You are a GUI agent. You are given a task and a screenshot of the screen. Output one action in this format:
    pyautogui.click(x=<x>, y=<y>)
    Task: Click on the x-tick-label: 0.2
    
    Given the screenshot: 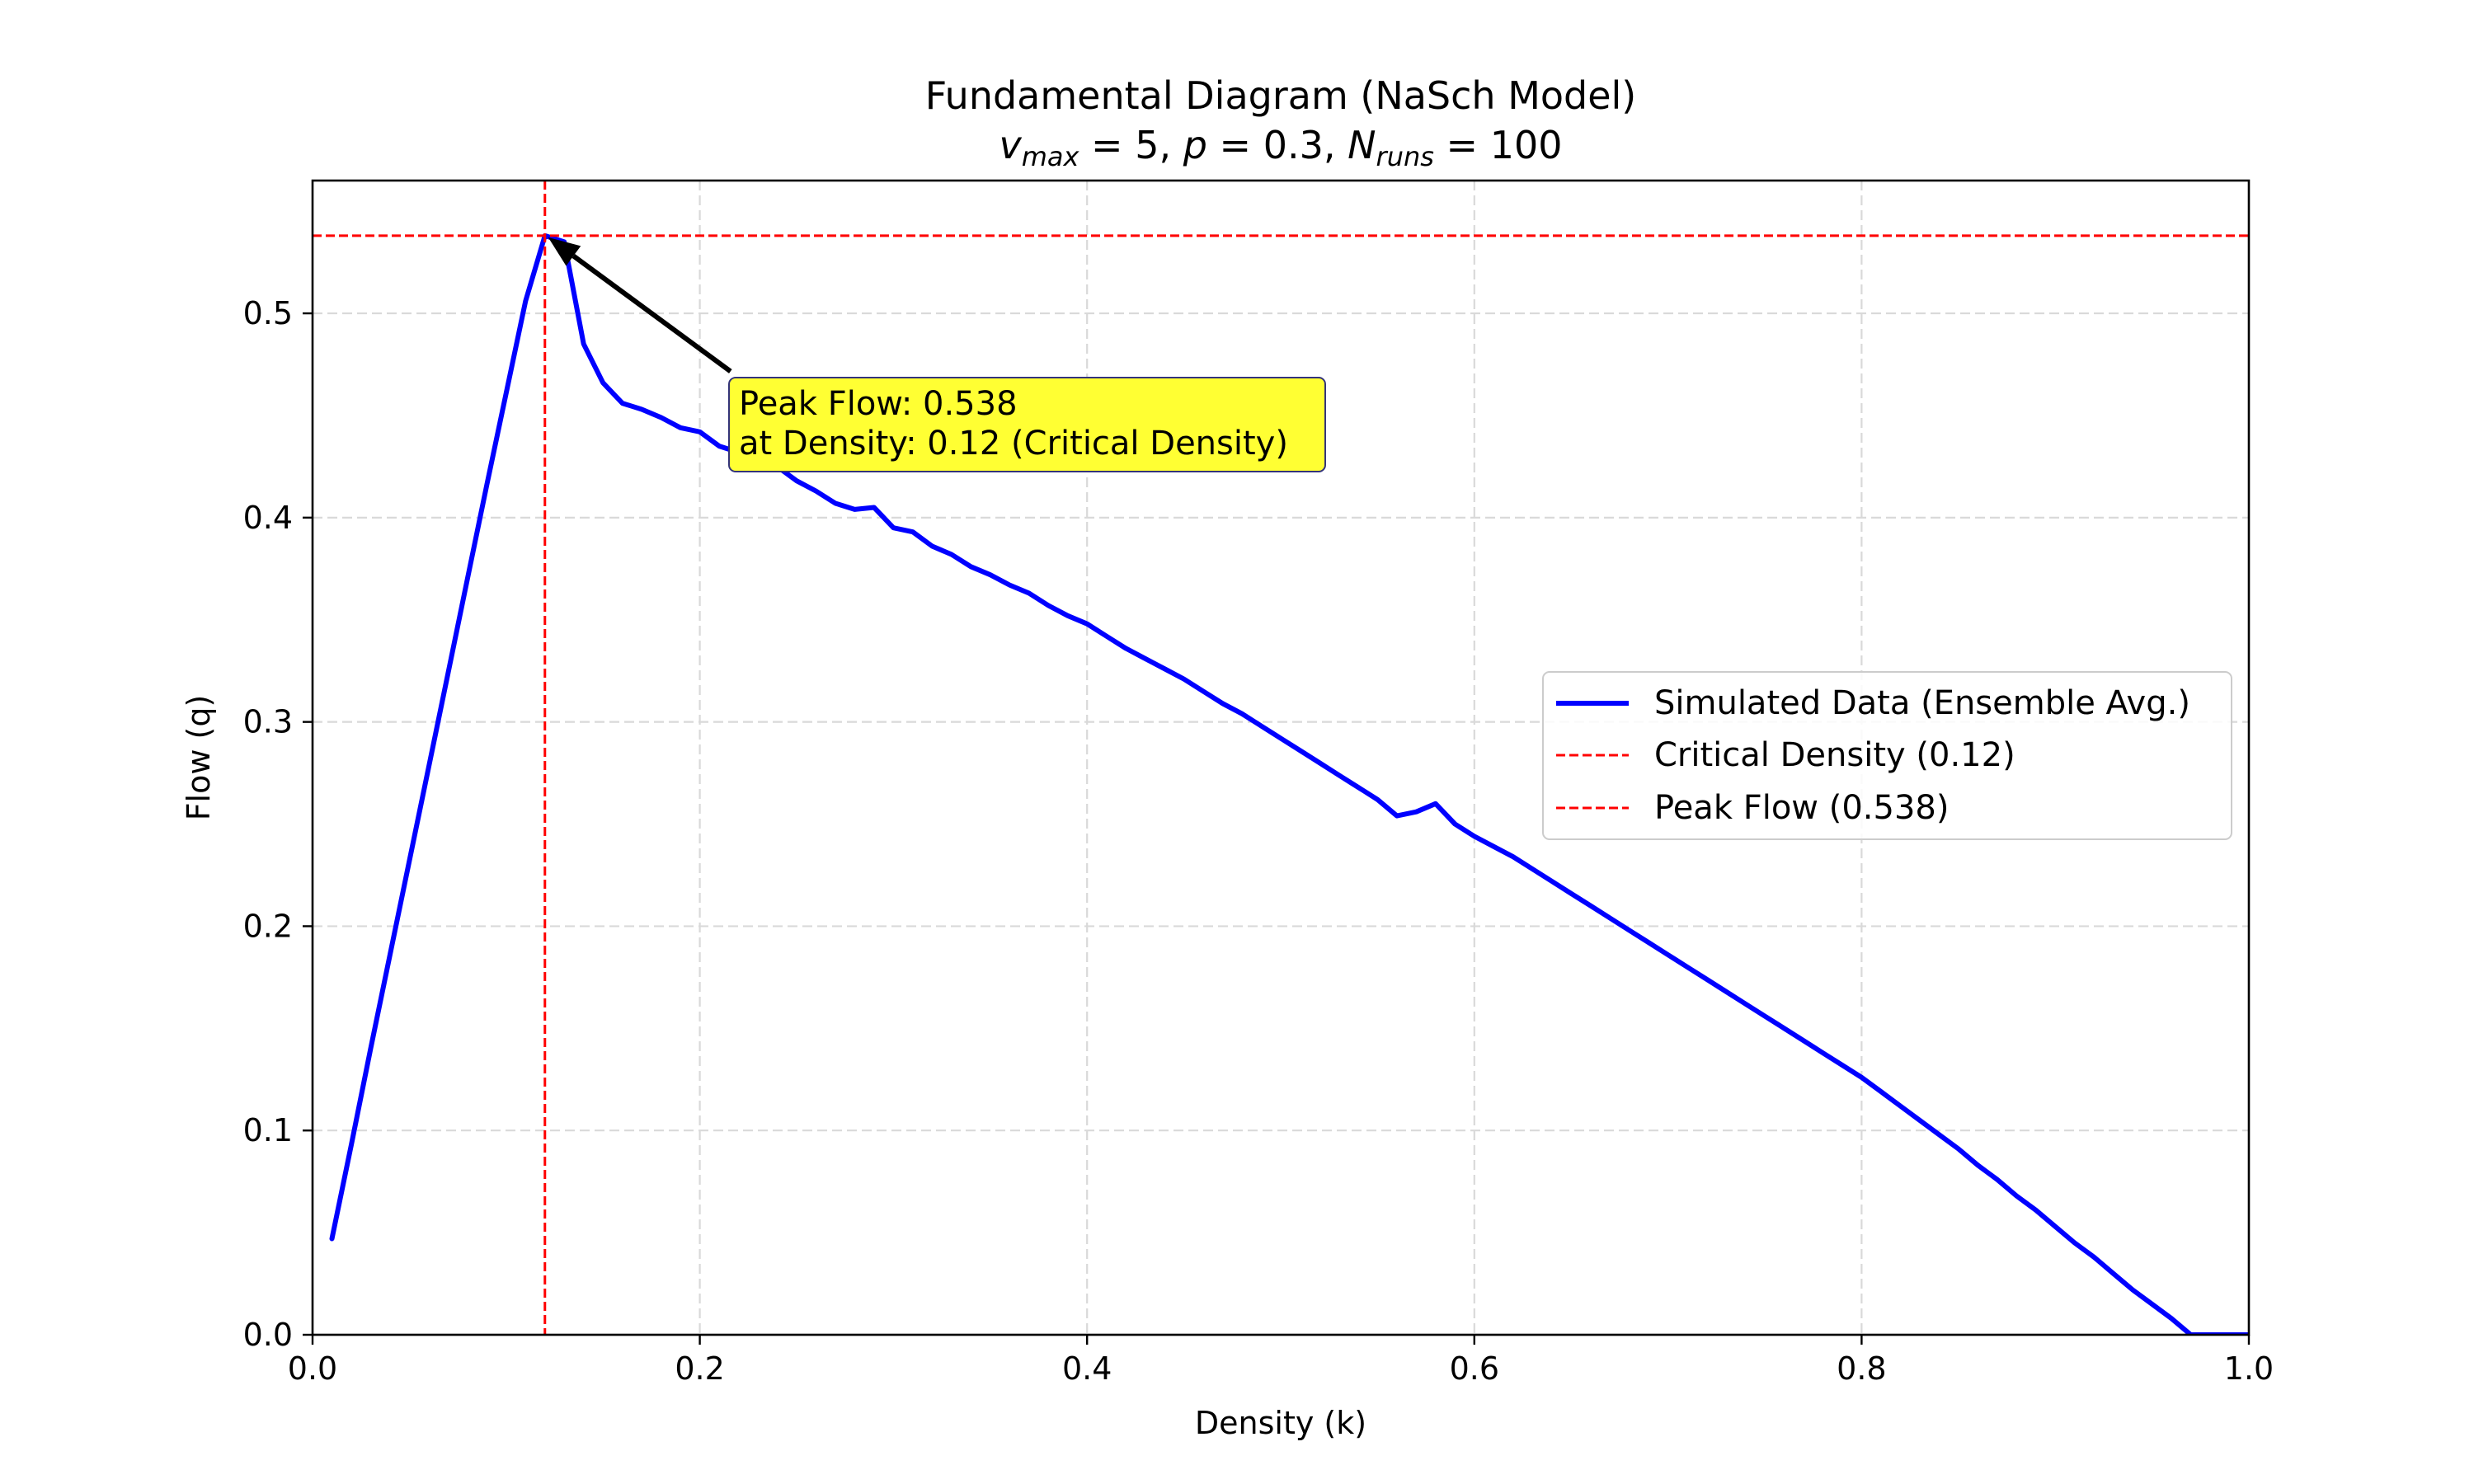 What is the action you would take?
    pyautogui.click(x=699, y=1368)
    